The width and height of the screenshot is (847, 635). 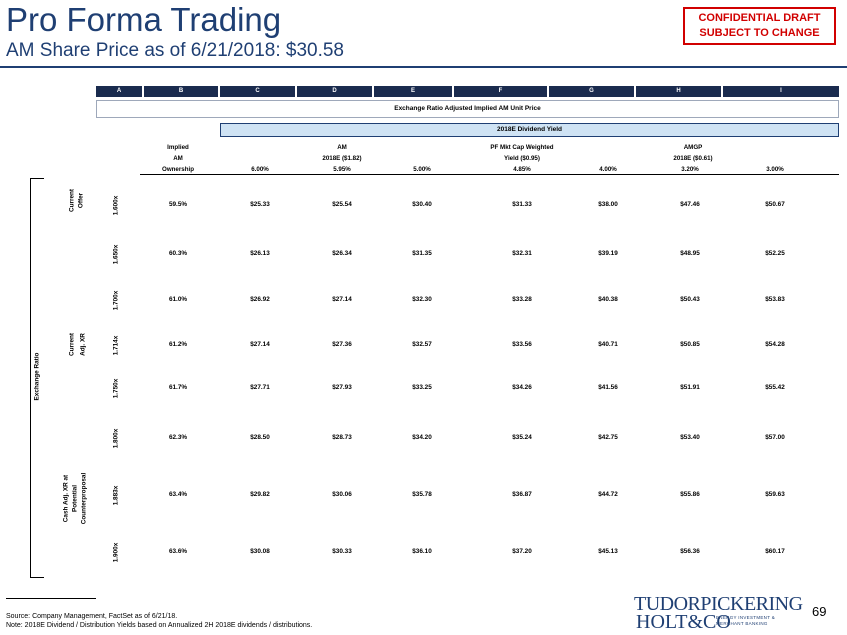 What do you see at coordinates (178, 494) in the screenshot?
I see `implied-ownership-value: 63.4%` at bounding box center [178, 494].